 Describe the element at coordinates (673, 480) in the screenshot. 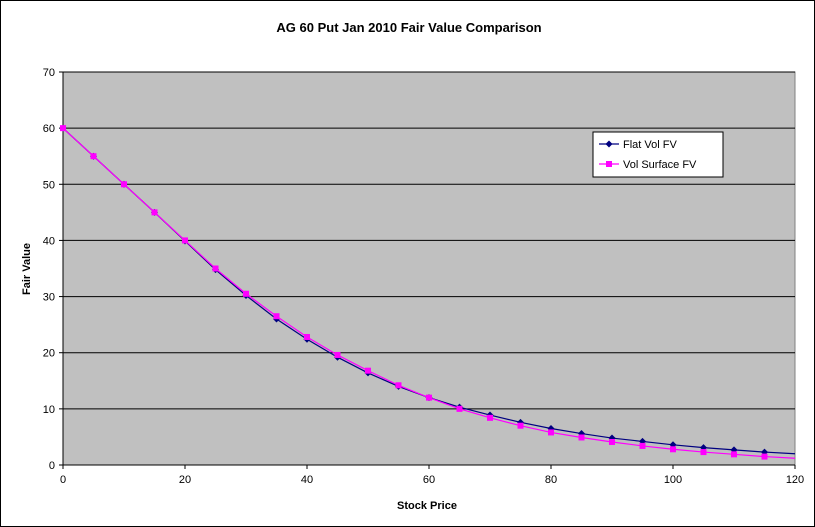

I see `x-tick-label-100: 100` at that location.